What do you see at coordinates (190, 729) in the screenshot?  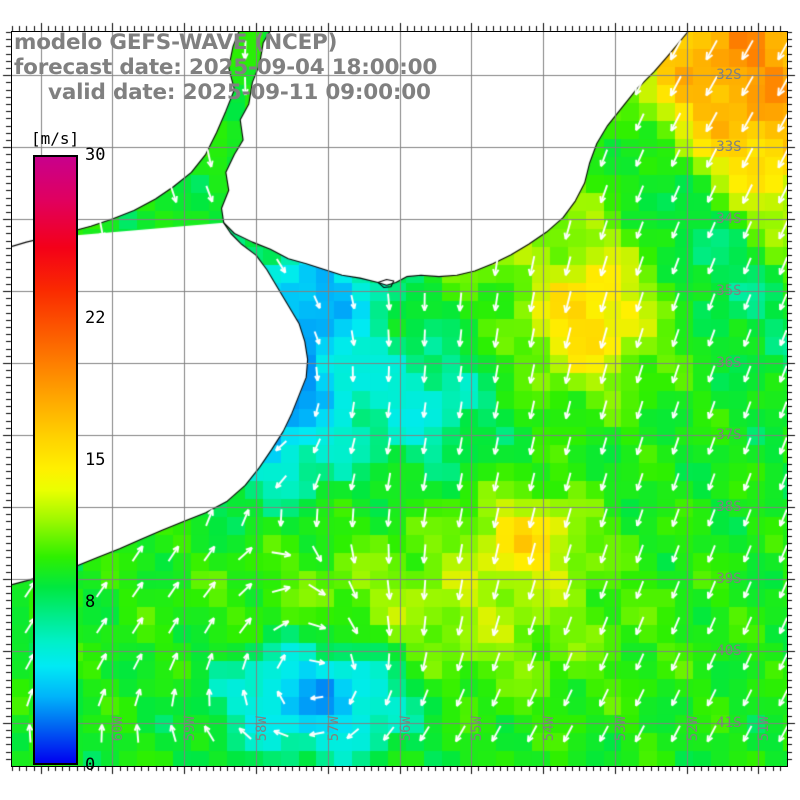 I see `lon-label-59w: 59W` at bounding box center [190, 729].